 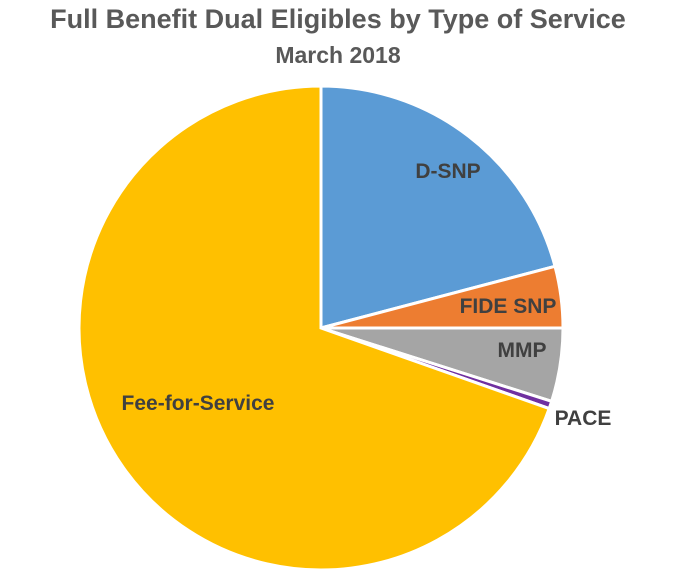 I want to click on chart-subtitle: March 2018, so click(x=338, y=55).